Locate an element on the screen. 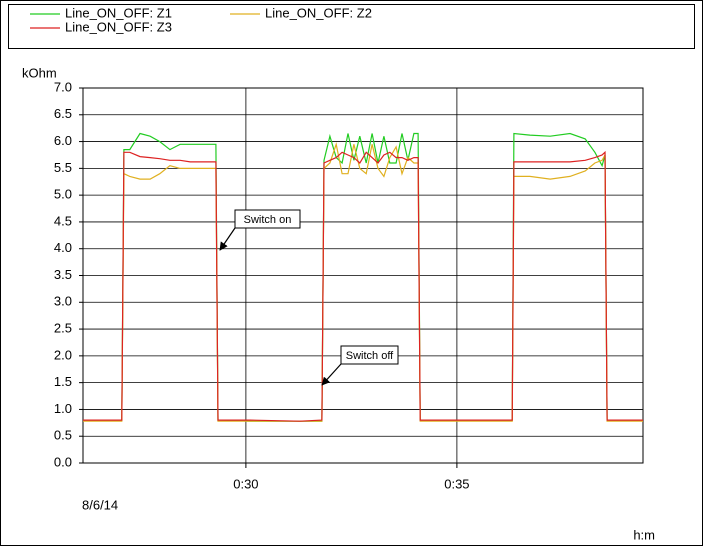  annotation-text: Switch off is located at coordinates (370, 356).